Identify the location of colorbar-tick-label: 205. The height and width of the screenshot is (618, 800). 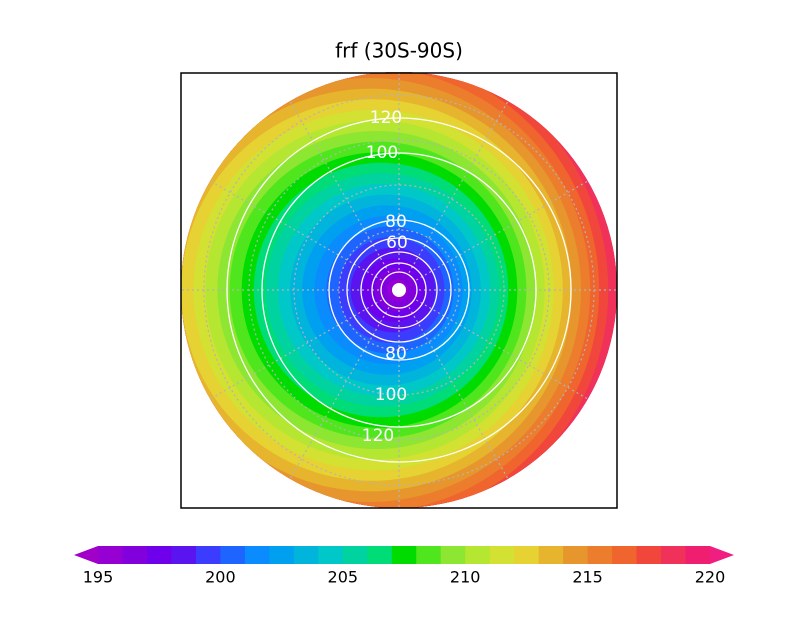
(343, 577).